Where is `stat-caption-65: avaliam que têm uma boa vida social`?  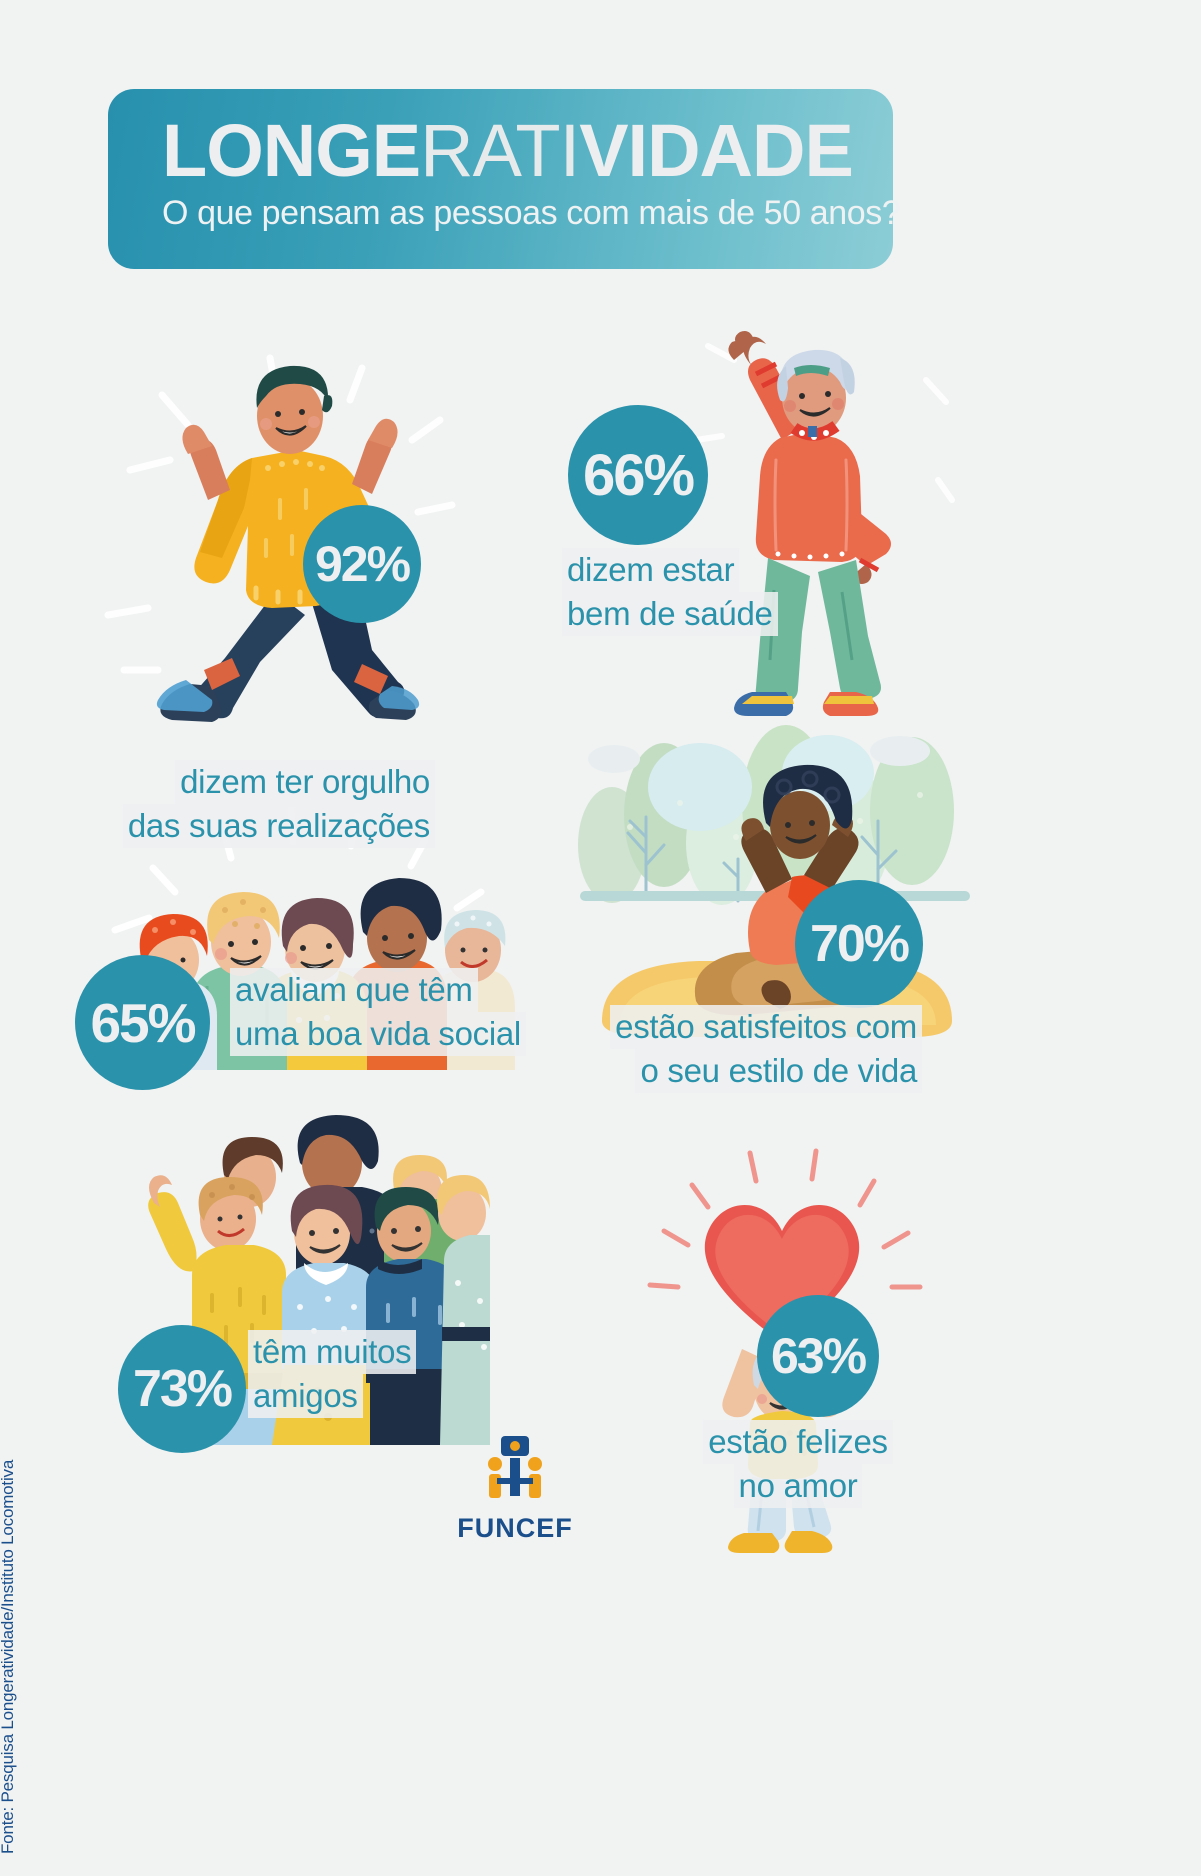
stat-caption-65: avaliam que têm uma boa vida social is located at coordinates (390, 1012).